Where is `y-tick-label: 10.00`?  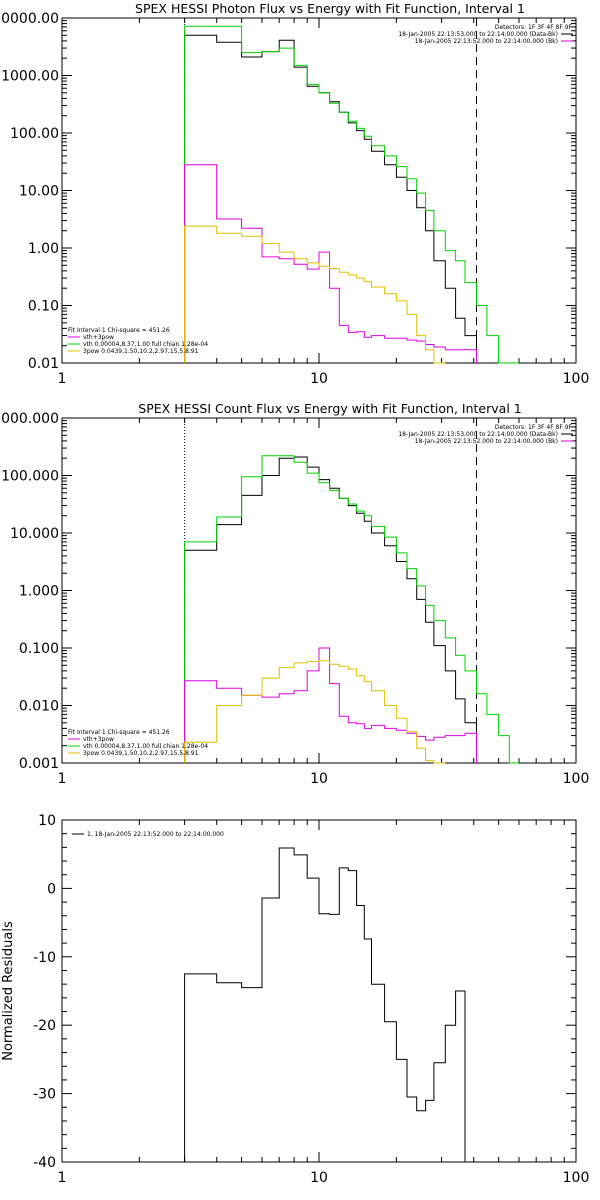
y-tick-label: 10.00 is located at coordinates (39, 192).